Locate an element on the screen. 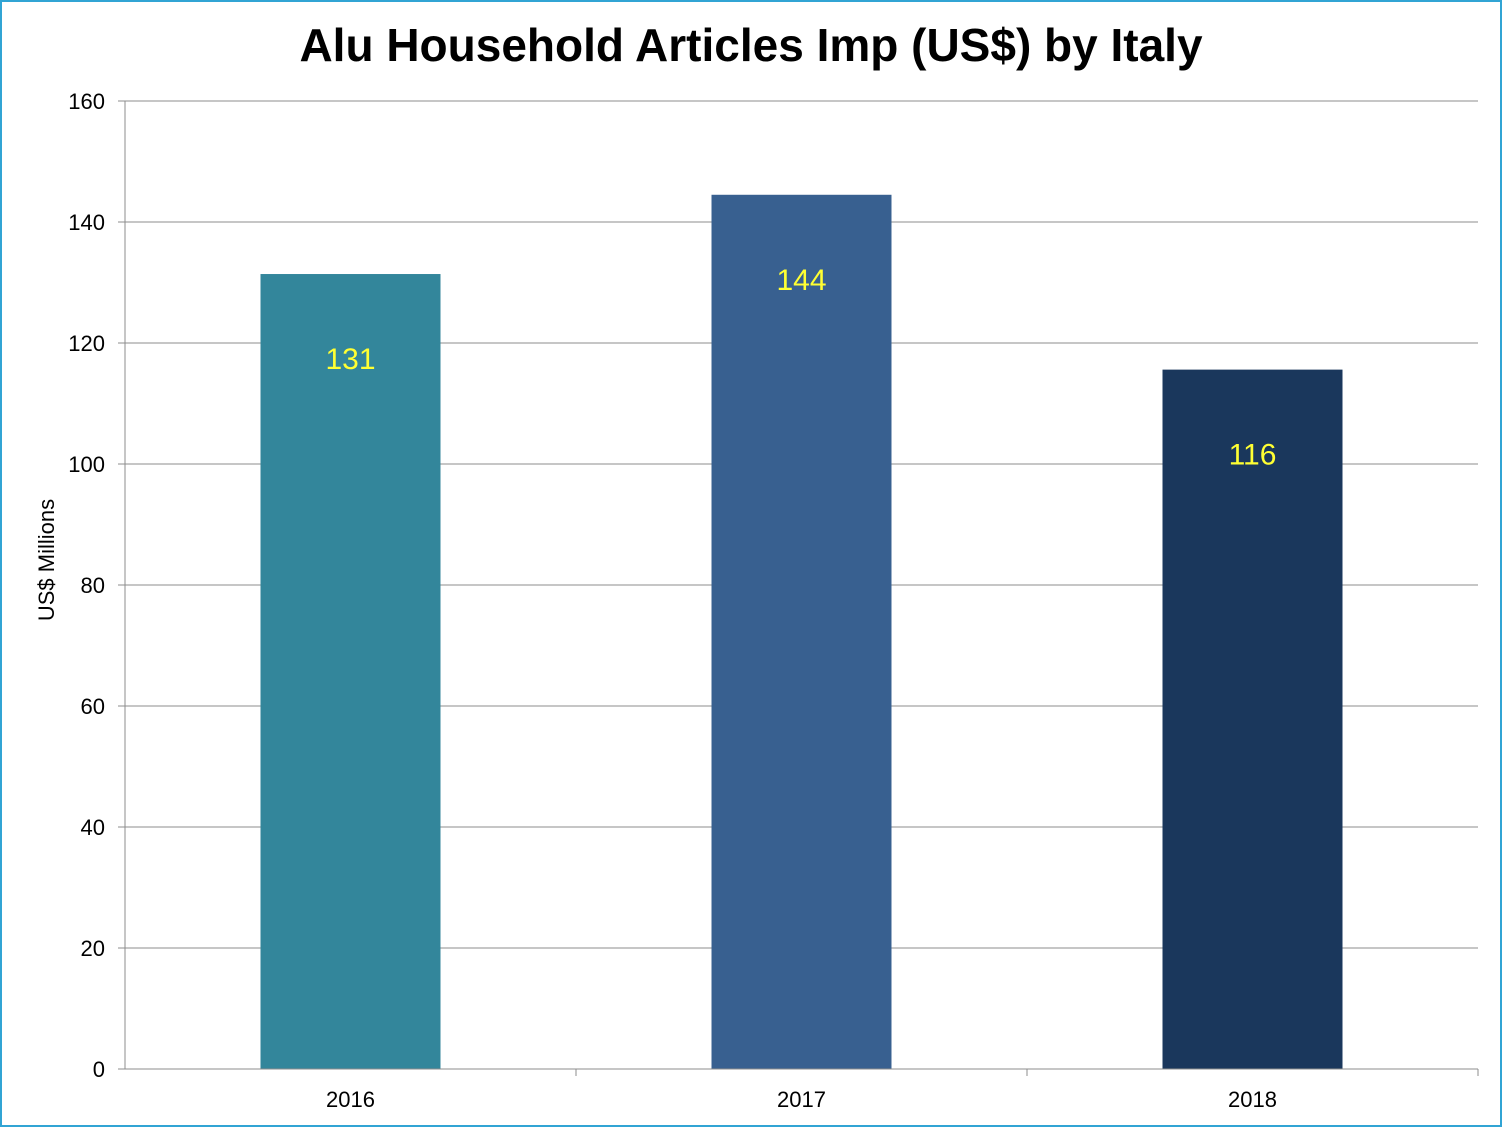 This screenshot has width=1502, height=1127. data-label-2016: 131 is located at coordinates (350, 359).